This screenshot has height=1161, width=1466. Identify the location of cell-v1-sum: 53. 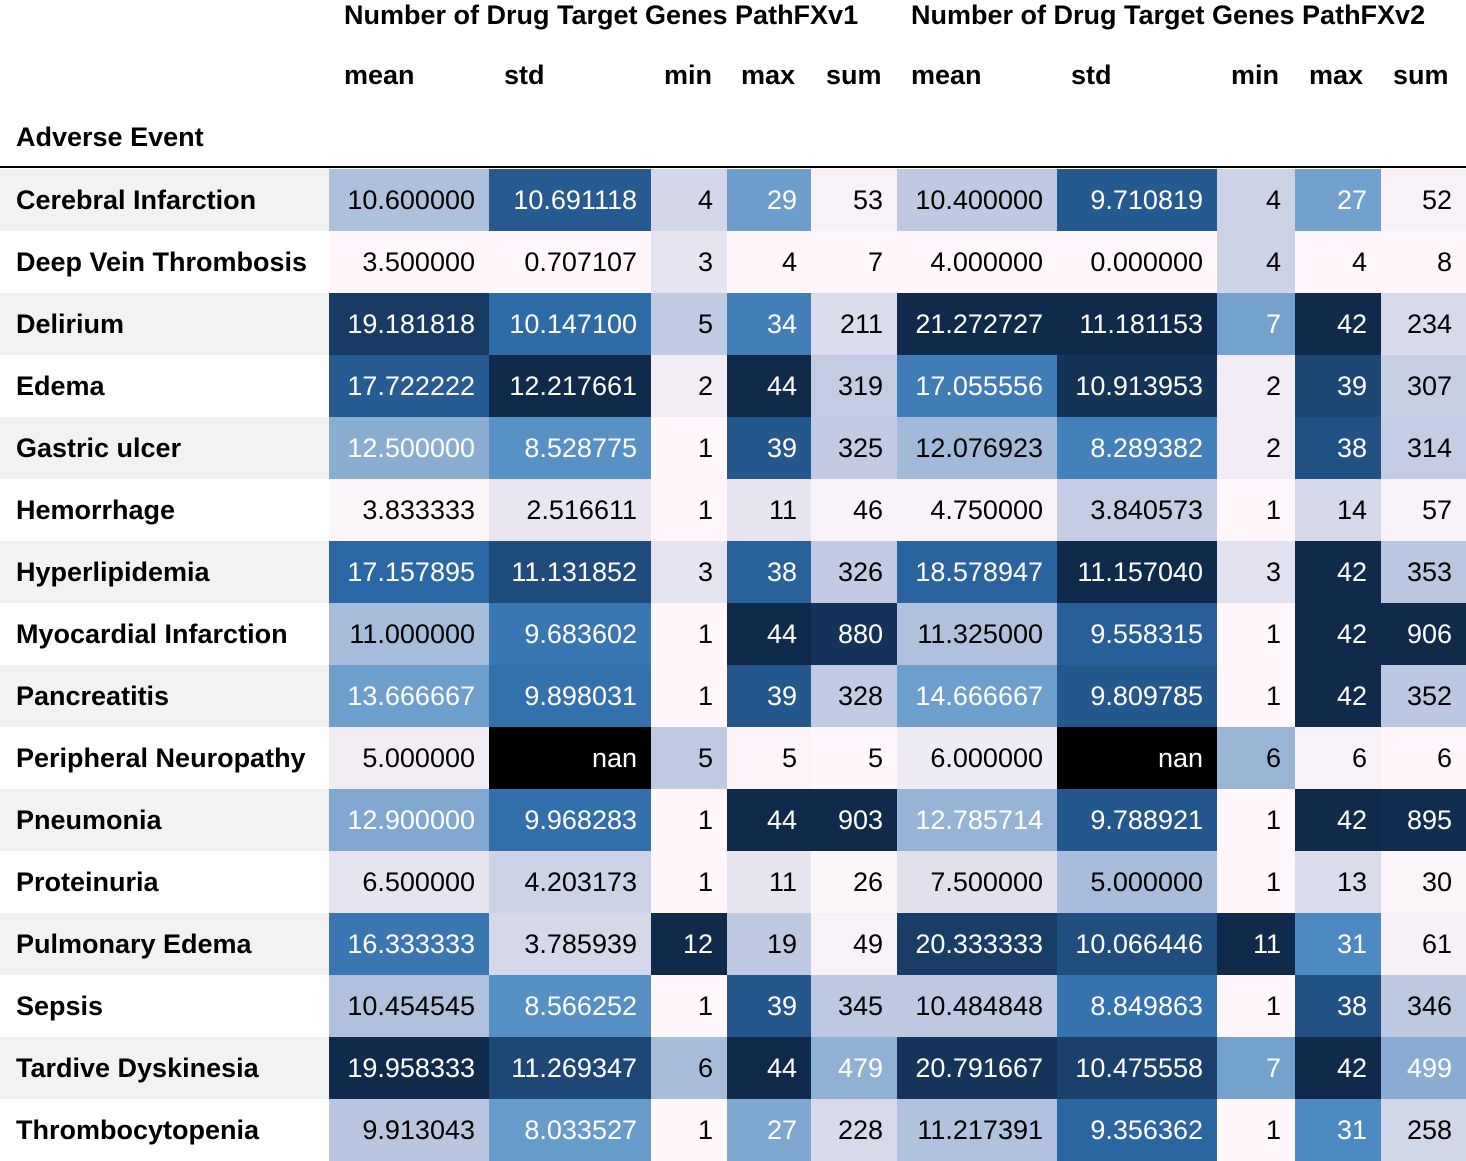
(854, 200).